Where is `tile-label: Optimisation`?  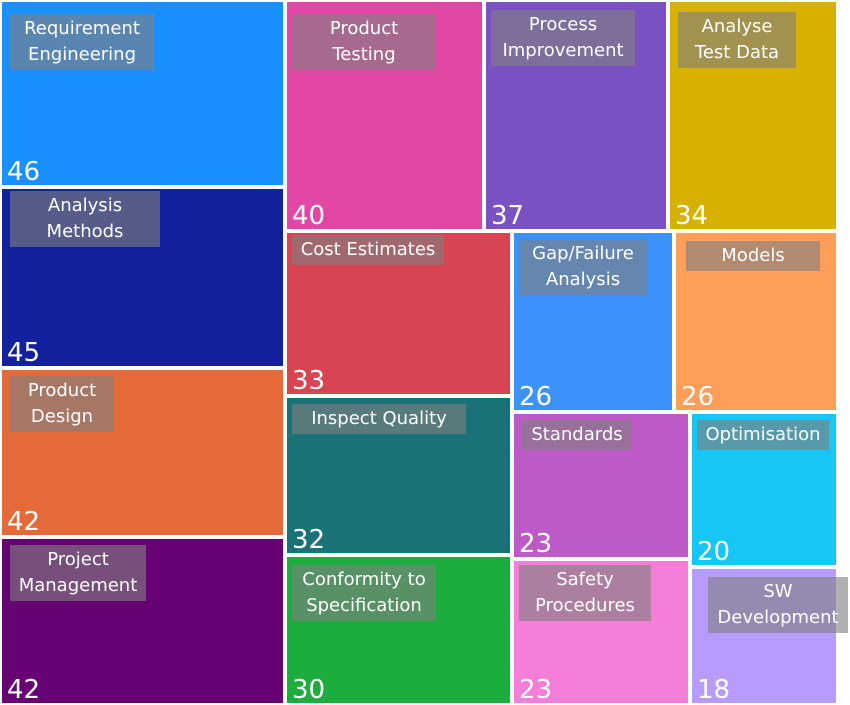
tile-label: Optimisation is located at coordinates (763, 435).